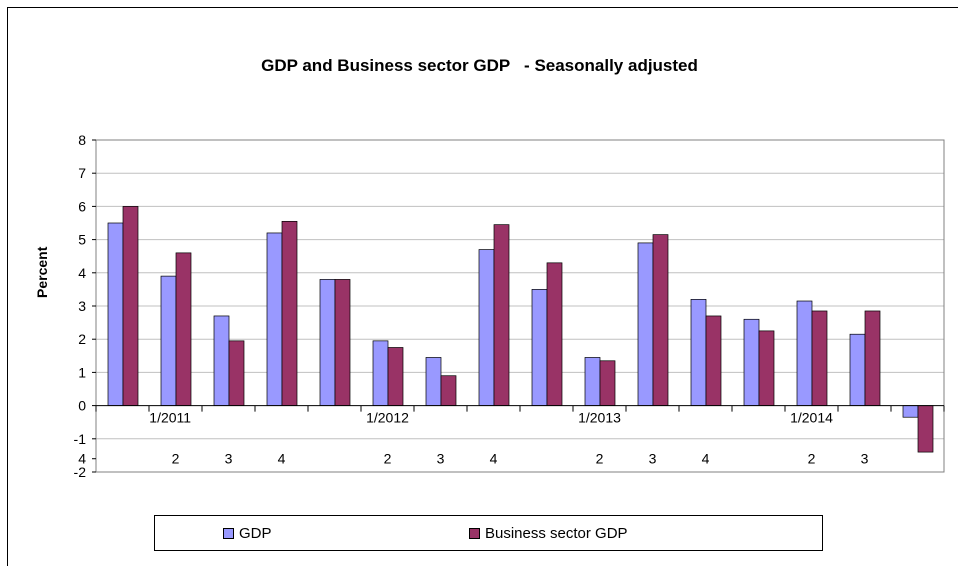 The width and height of the screenshot is (959, 566). What do you see at coordinates (80, 472) in the screenshot?
I see `y-tick-label: -2` at bounding box center [80, 472].